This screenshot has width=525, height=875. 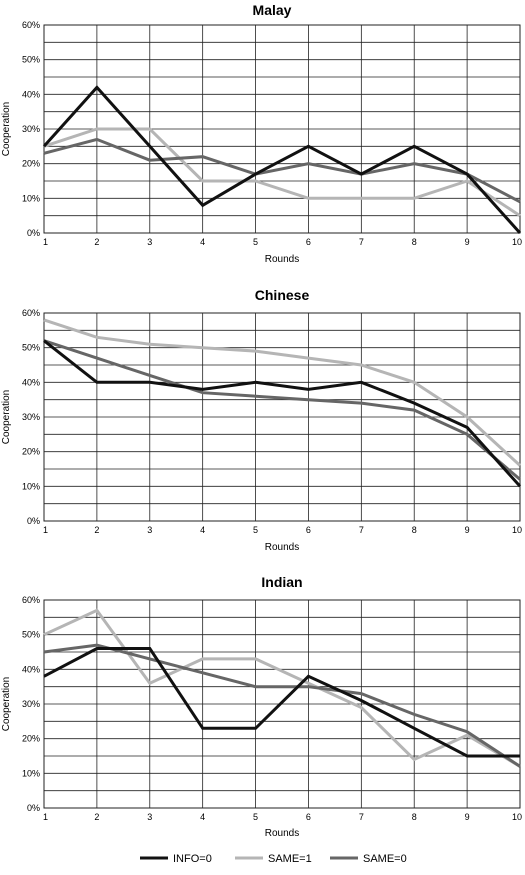 What do you see at coordinates (272, 10) in the screenshot?
I see `chart-title: Malay` at bounding box center [272, 10].